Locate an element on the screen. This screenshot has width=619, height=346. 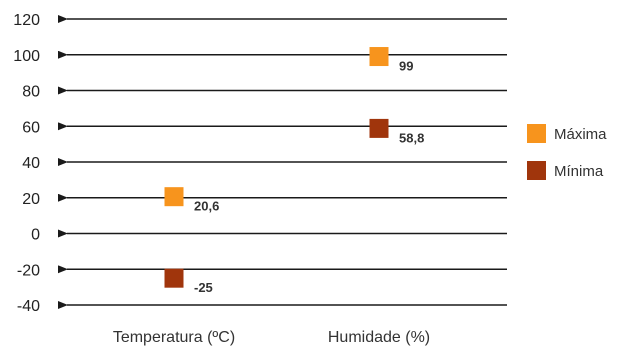
data-label: 20,6 is located at coordinates (206, 206).